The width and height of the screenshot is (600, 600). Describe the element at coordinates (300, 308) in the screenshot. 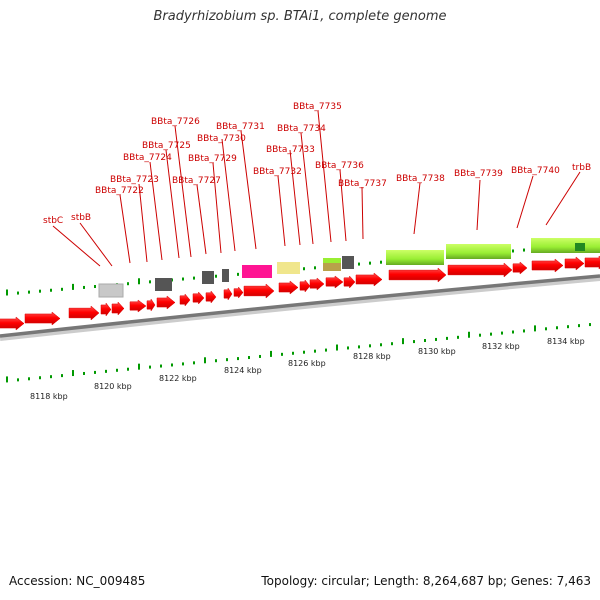

I see `backbone-shadow` at that location.